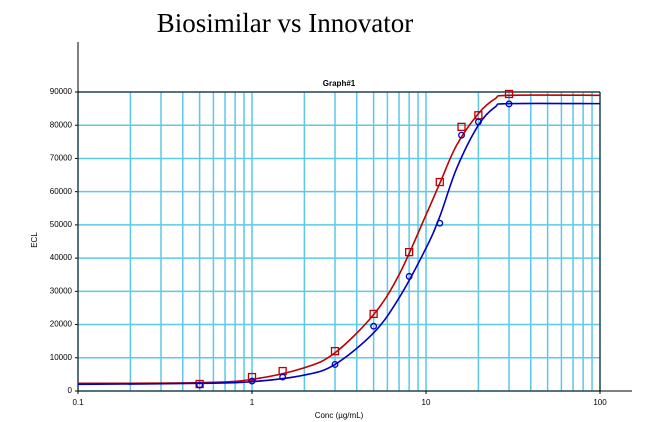 Image resolution: width=650 pixels, height=422 pixels. What do you see at coordinates (61, 290) in the screenshot?
I see `y-tick-label: 30000` at bounding box center [61, 290].